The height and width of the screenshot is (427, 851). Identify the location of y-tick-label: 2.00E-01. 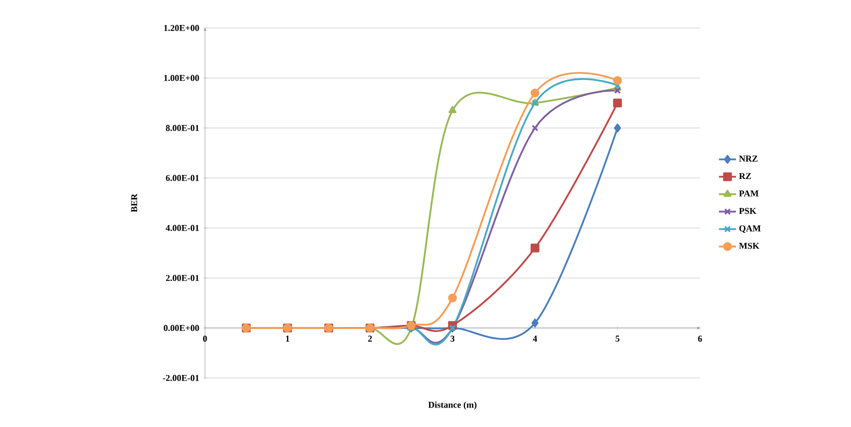
(182, 278).